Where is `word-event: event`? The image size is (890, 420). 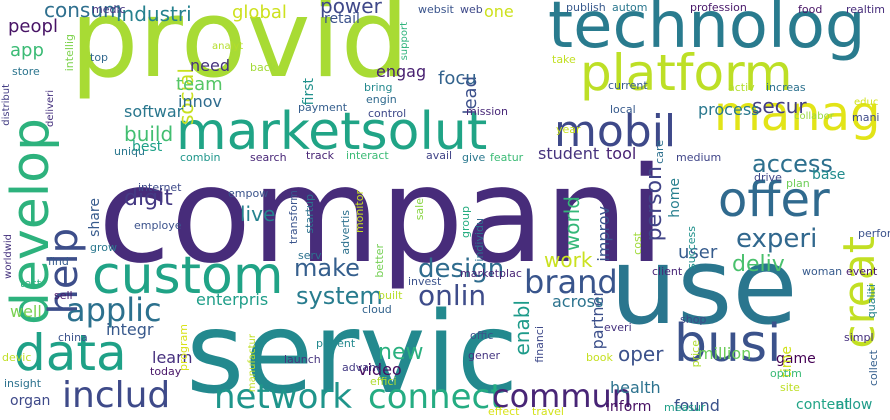 word-event: event is located at coordinates (862, 271).